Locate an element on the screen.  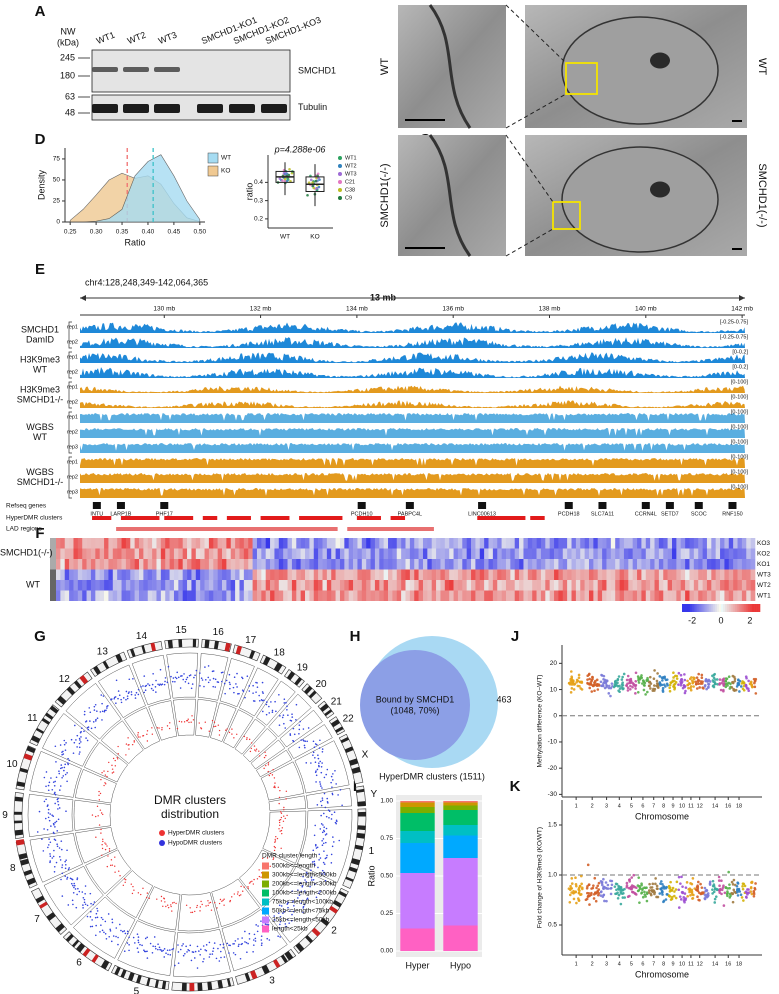
rep-label: rep2 is located at coordinates (72, 432).